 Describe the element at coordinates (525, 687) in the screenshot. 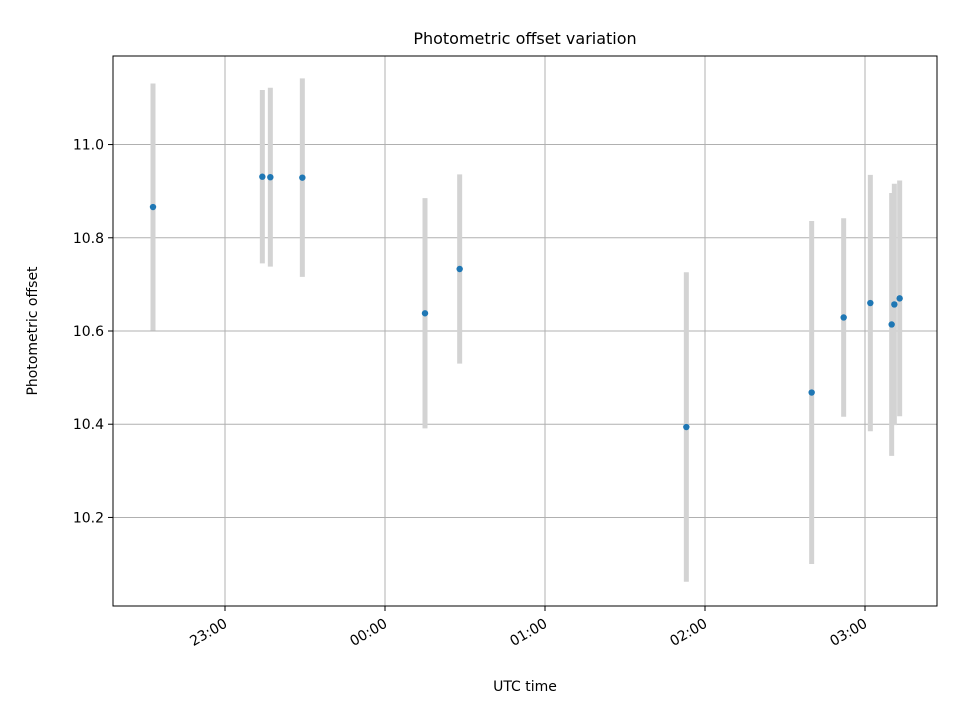

I see `x-axis-label: UTC time` at that location.